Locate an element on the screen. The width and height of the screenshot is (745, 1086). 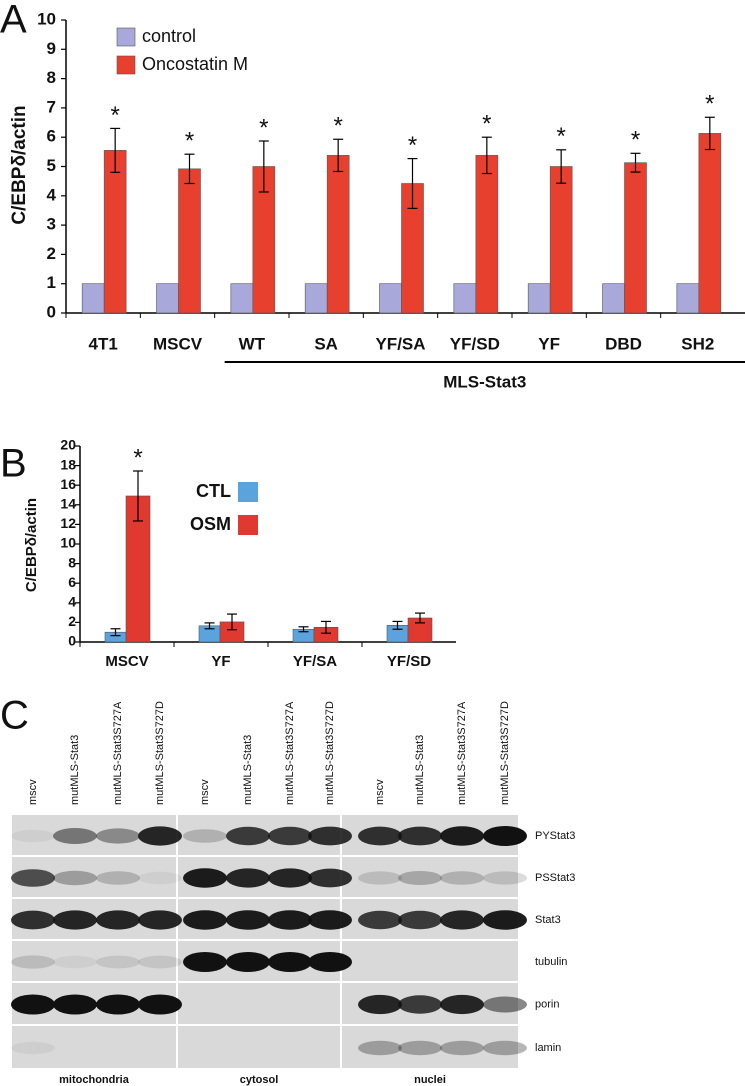
y-tick-label: 16 is located at coordinates (68, 484).